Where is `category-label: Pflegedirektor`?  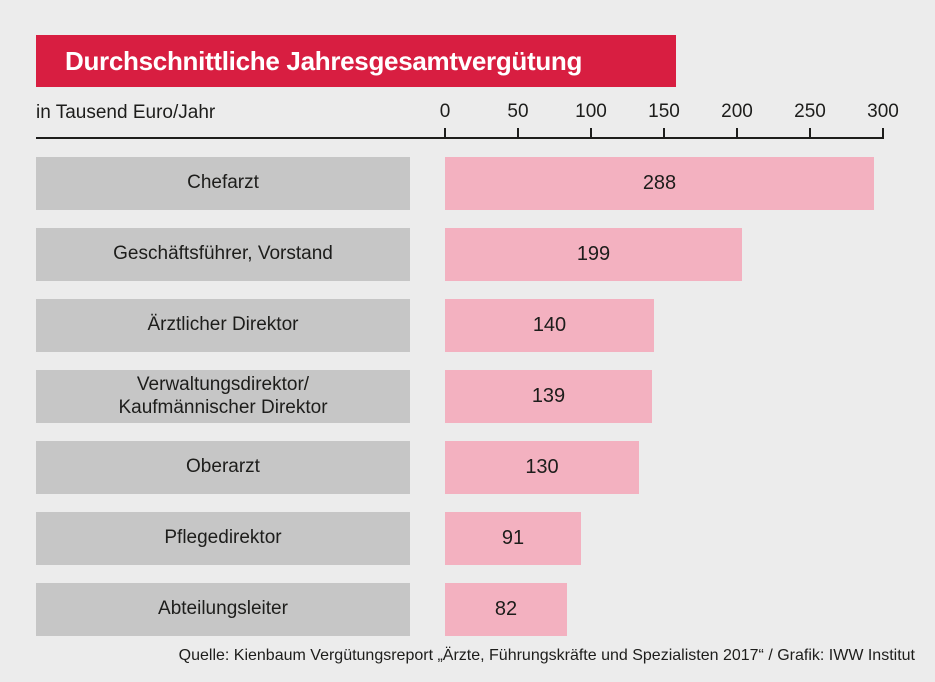 category-label: Pflegedirektor is located at coordinates (223, 538).